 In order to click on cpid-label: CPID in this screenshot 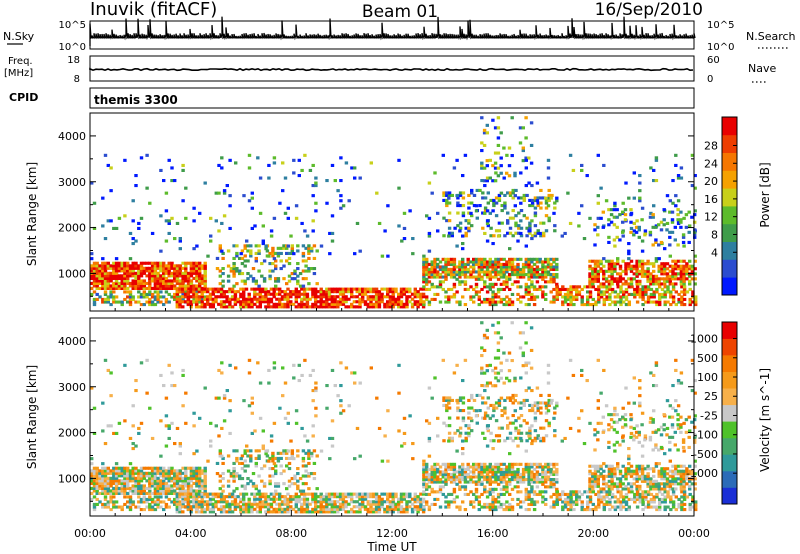, I will do `click(23, 97)`.